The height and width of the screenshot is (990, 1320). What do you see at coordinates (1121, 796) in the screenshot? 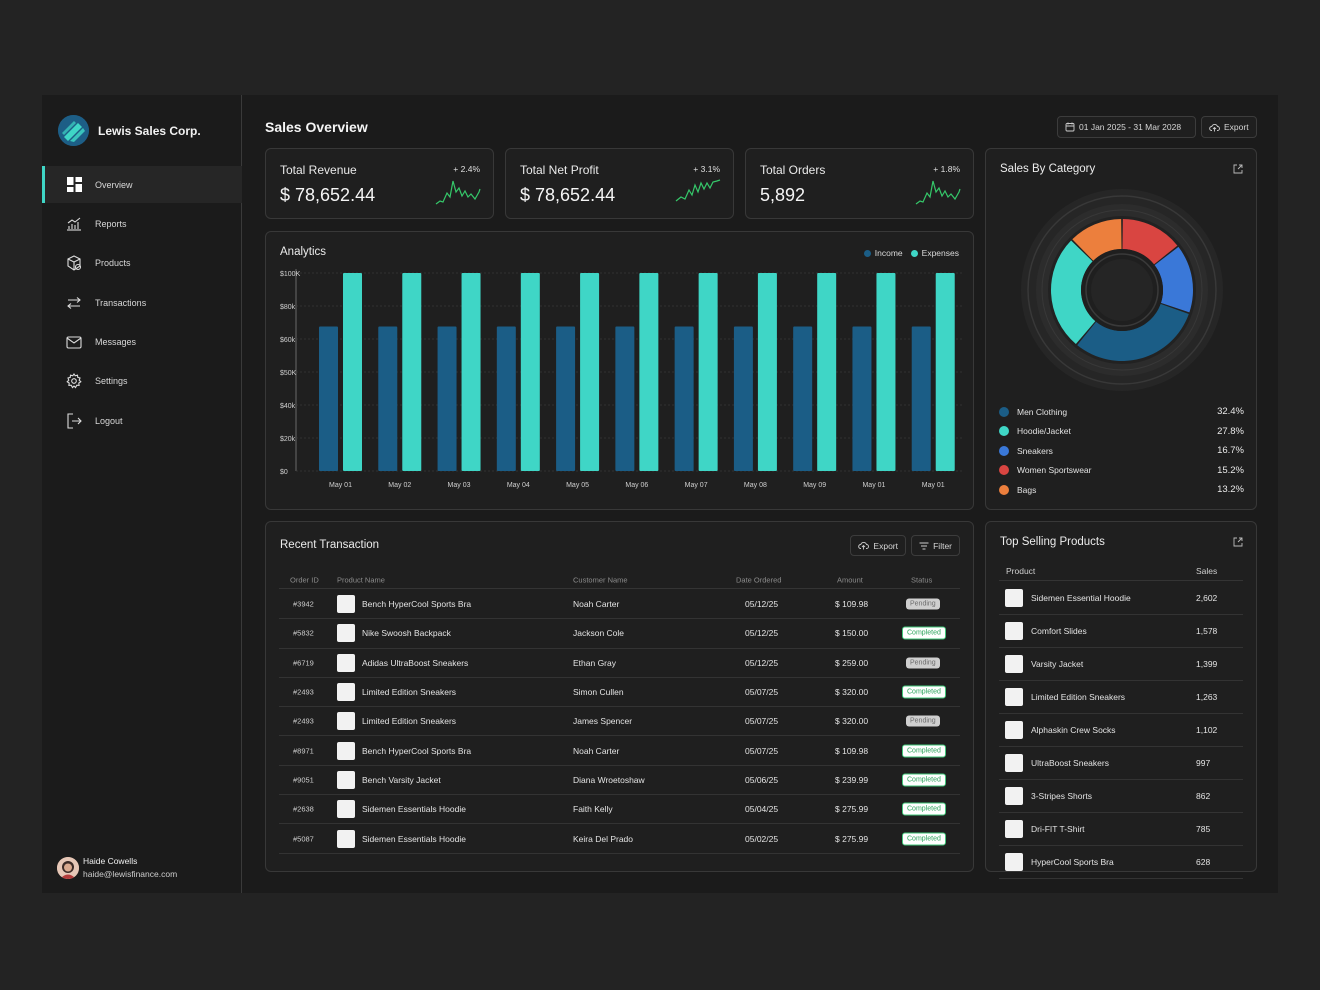
I see `list-item: 3-Stripes Shorts 862` at bounding box center [1121, 796].